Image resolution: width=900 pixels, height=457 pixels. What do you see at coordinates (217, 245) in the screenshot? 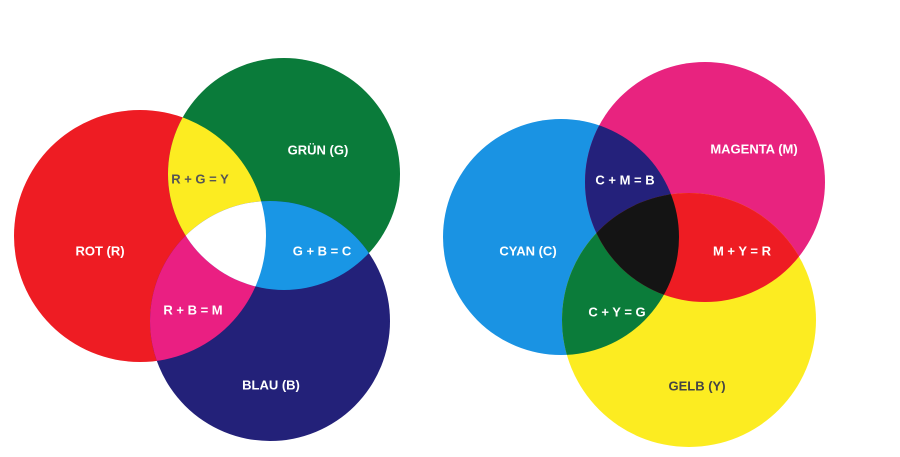
I see `white-center` at bounding box center [217, 245].